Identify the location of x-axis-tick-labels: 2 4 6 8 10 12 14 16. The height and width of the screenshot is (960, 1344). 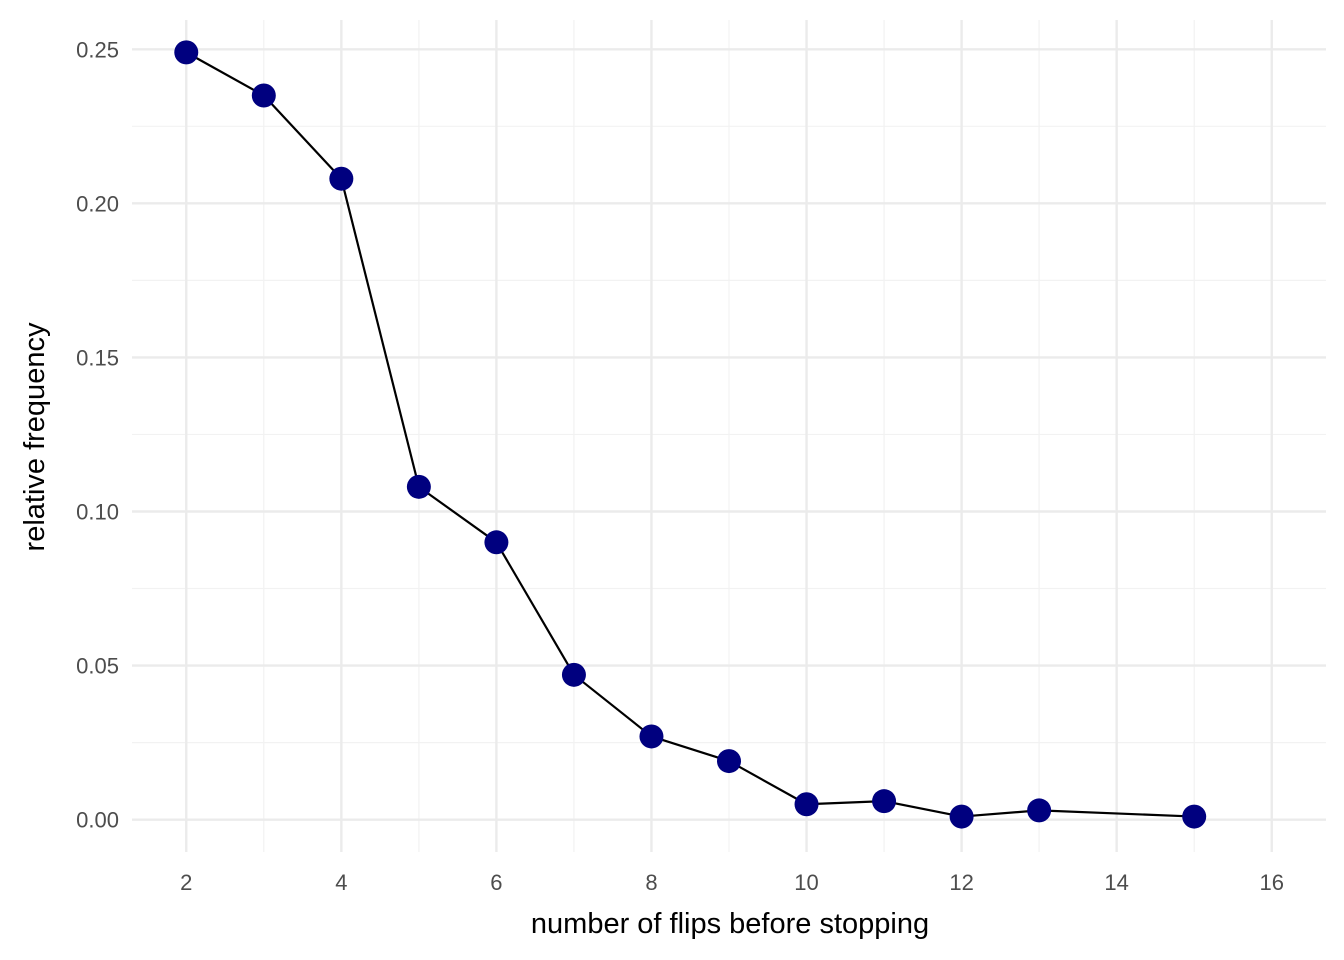
(732, 882).